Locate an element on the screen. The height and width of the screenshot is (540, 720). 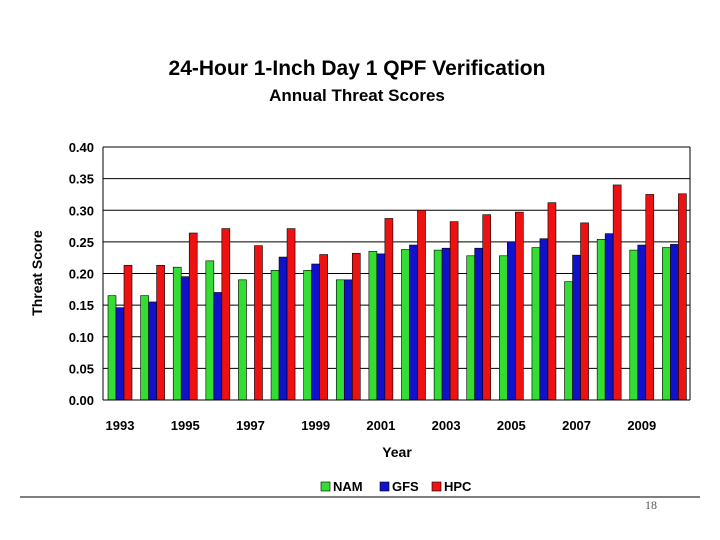
y-tick-label: 0.25 is located at coordinates (81, 242).